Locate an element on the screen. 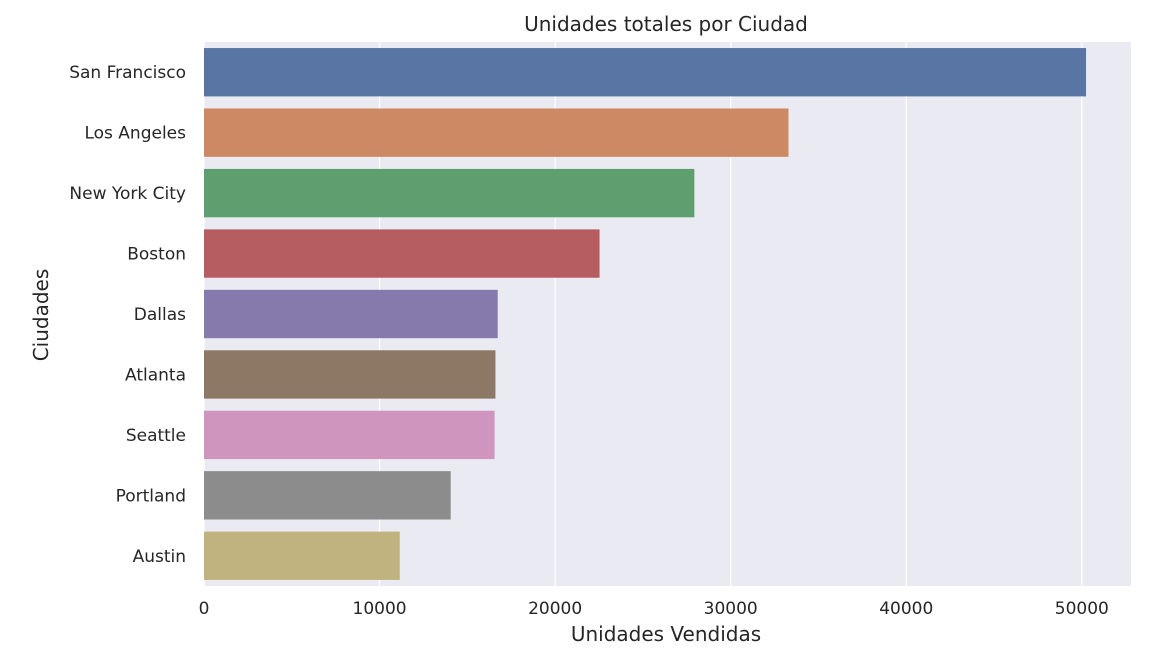 The image size is (1156, 654). y-tick-label: Atlanta is located at coordinates (155, 375).